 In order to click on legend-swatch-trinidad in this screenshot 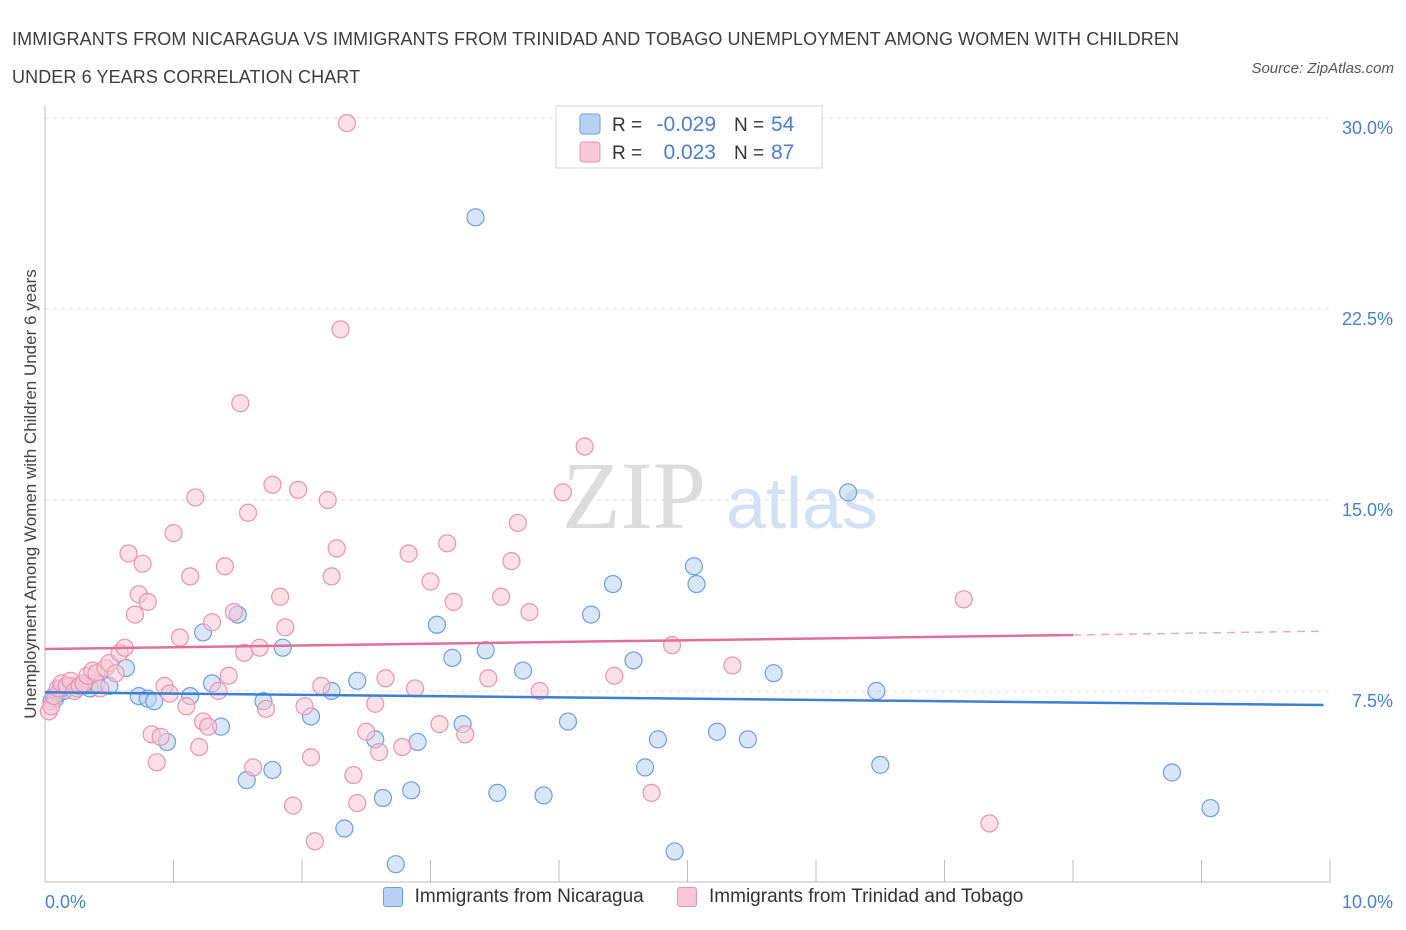, I will do `click(687, 897)`.